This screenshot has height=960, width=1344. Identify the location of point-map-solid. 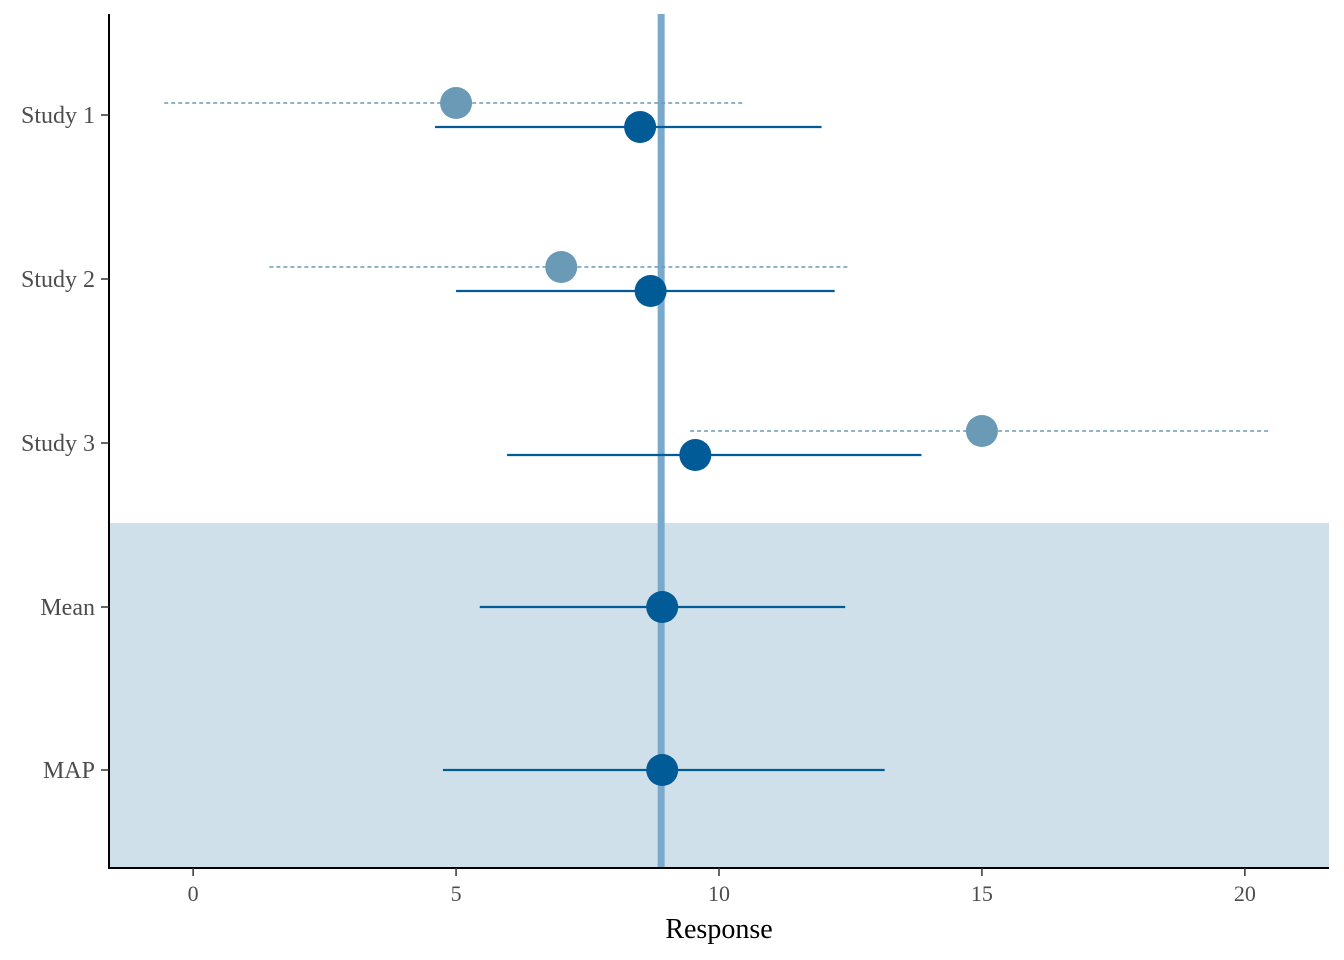
(662, 770).